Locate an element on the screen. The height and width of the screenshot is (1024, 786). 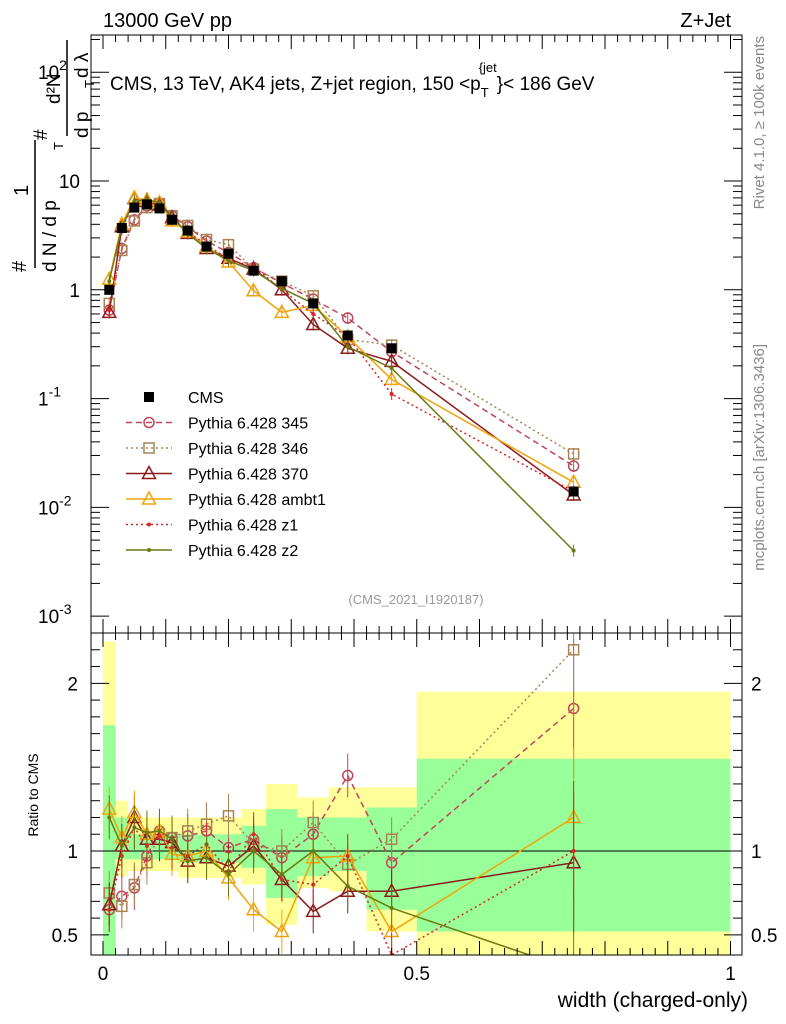
legend-label-4: Pythia 6.428 ambt1 is located at coordinates (257, 500).